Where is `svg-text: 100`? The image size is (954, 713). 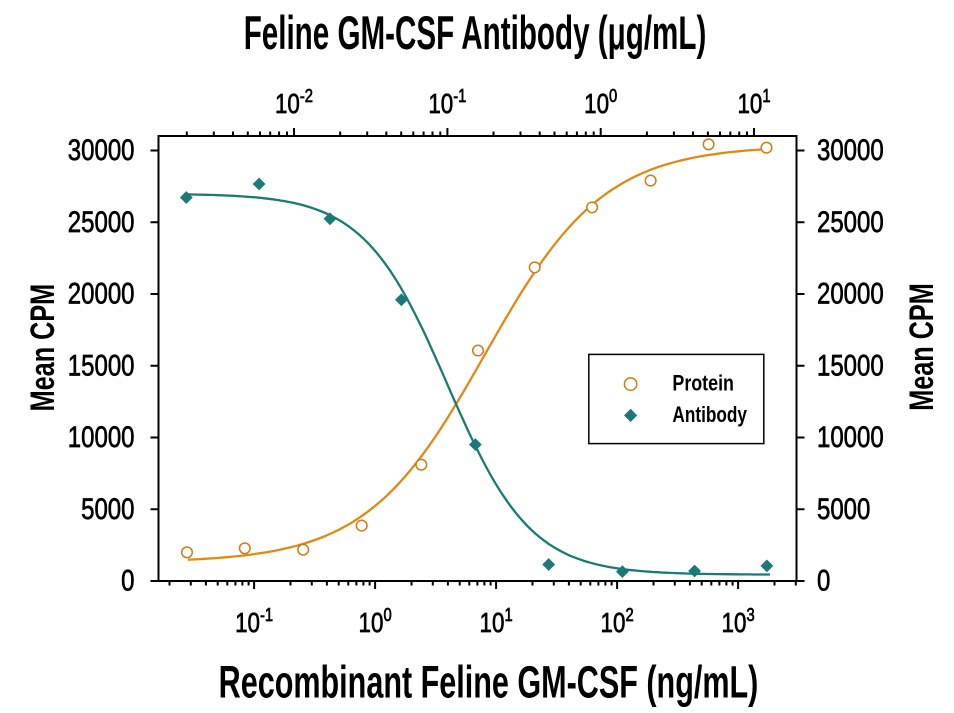 svg-text: 100 is located at coordinates (375, 621).